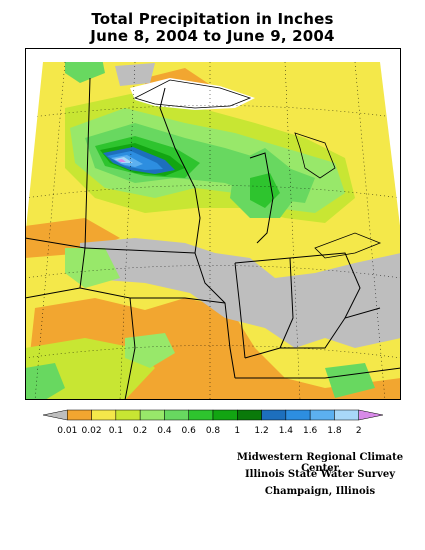 The width and height of the screenshot is (425, 550). What do you see at coordinates (92, 431) in the screenshot?
I see `legend-label: 0.02` at bounding box center [92, 431].